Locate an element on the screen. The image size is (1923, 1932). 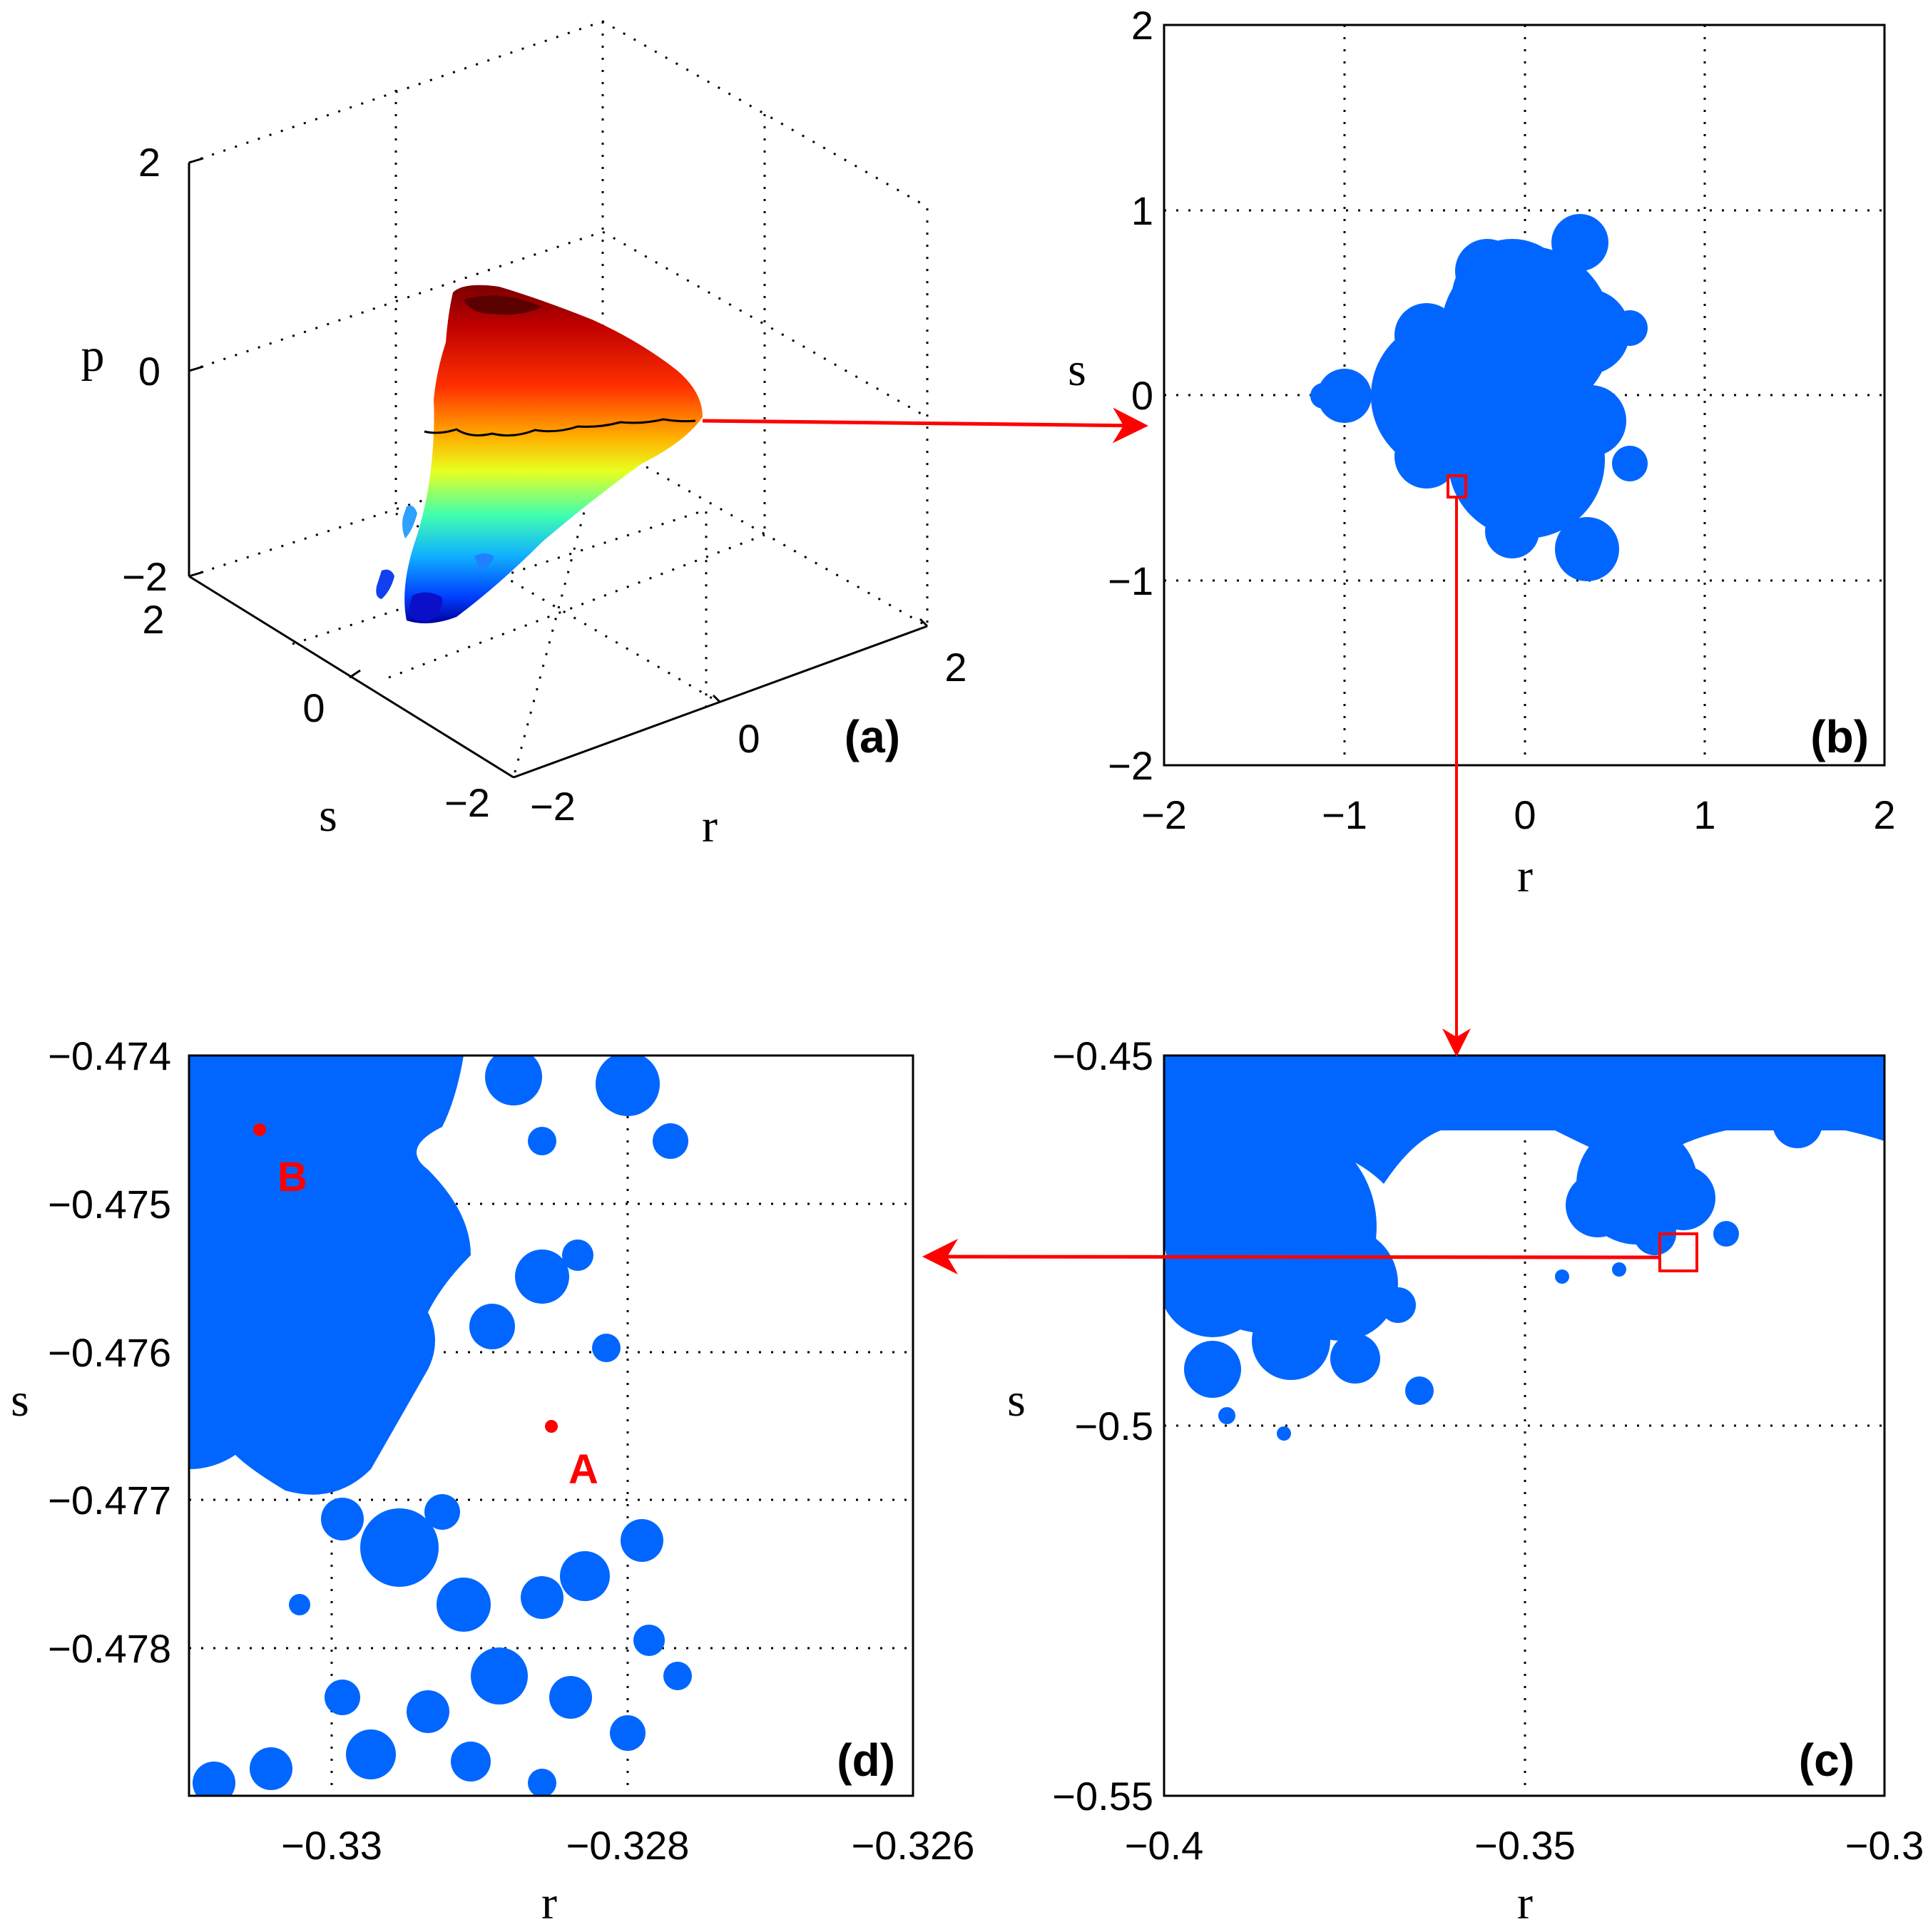
panel-b-x-tick: 0 is located at coordinates (1525, 814).